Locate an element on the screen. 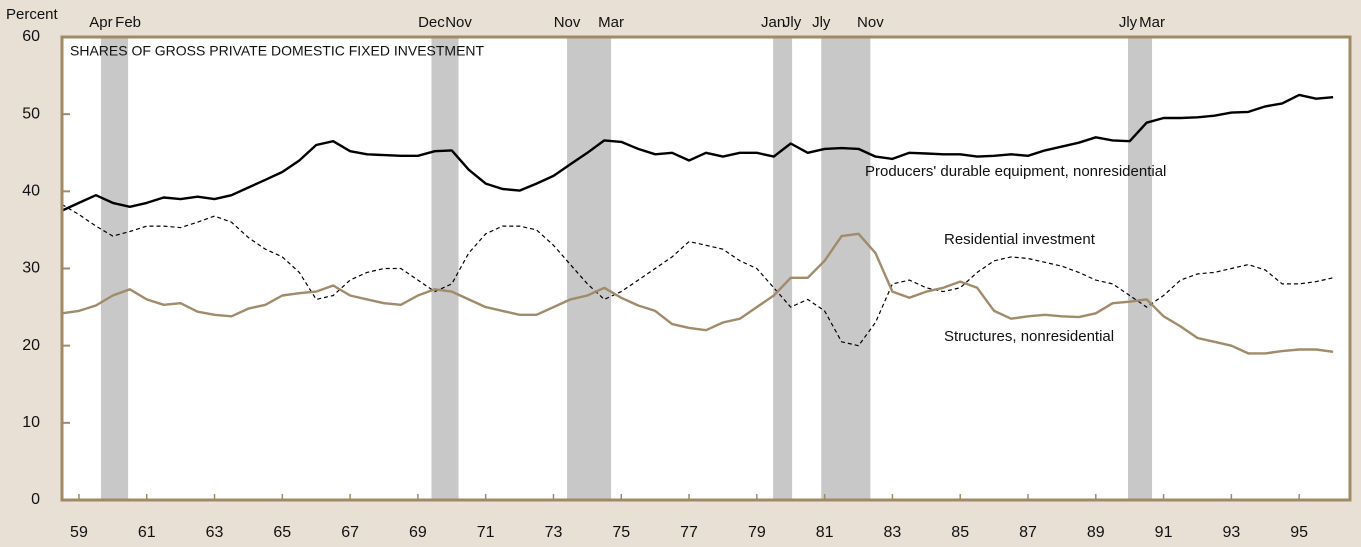 This screenshot has height=547, width=1361. y-tick-label: 20 is located at coordinates (31, 345).